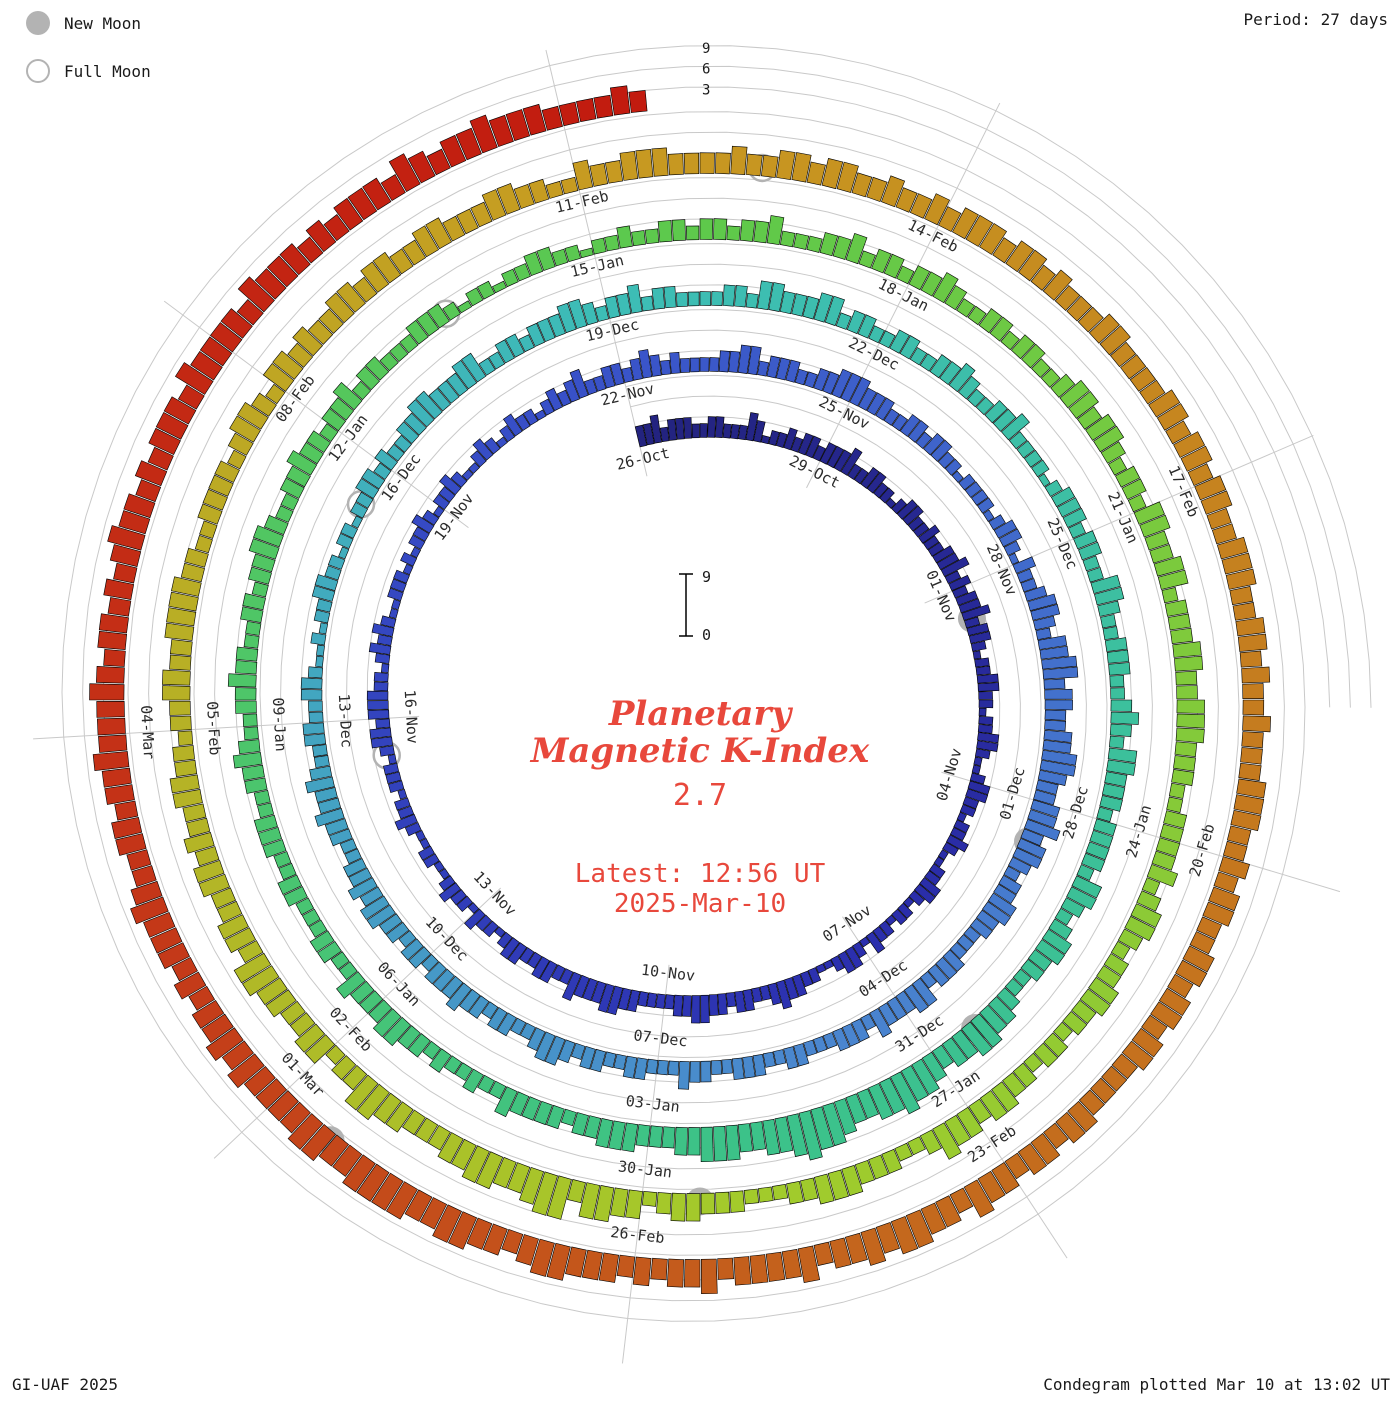  Describe the element at coordinates (65, 1384) in the screenshot. I see `credit-label: GI-UAF 2025` at that location.